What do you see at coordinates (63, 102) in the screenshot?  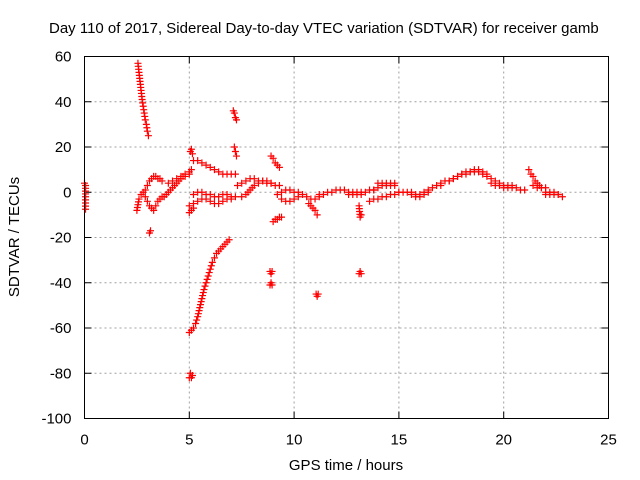 I see `y-tick-label: 40` at bounding box center [63, 102].